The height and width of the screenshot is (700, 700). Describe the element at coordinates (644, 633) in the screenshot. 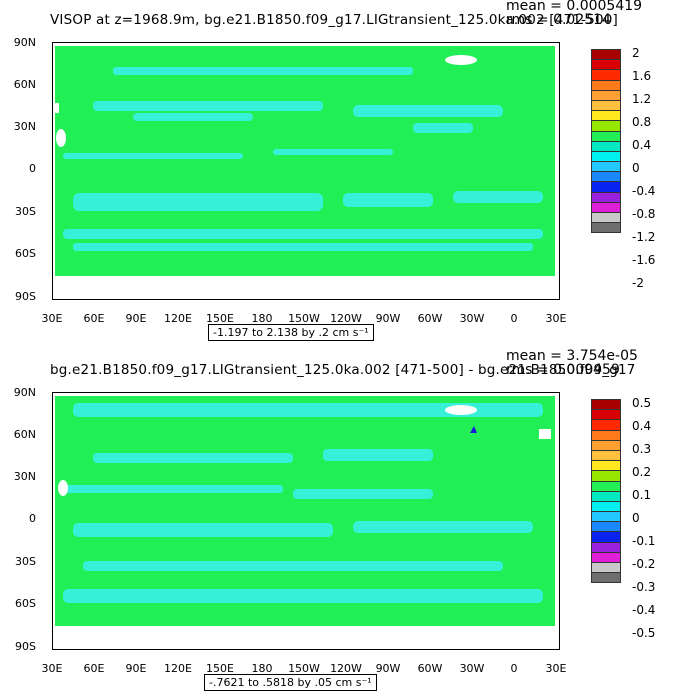

I see `legend-label: -0.5` at that location.